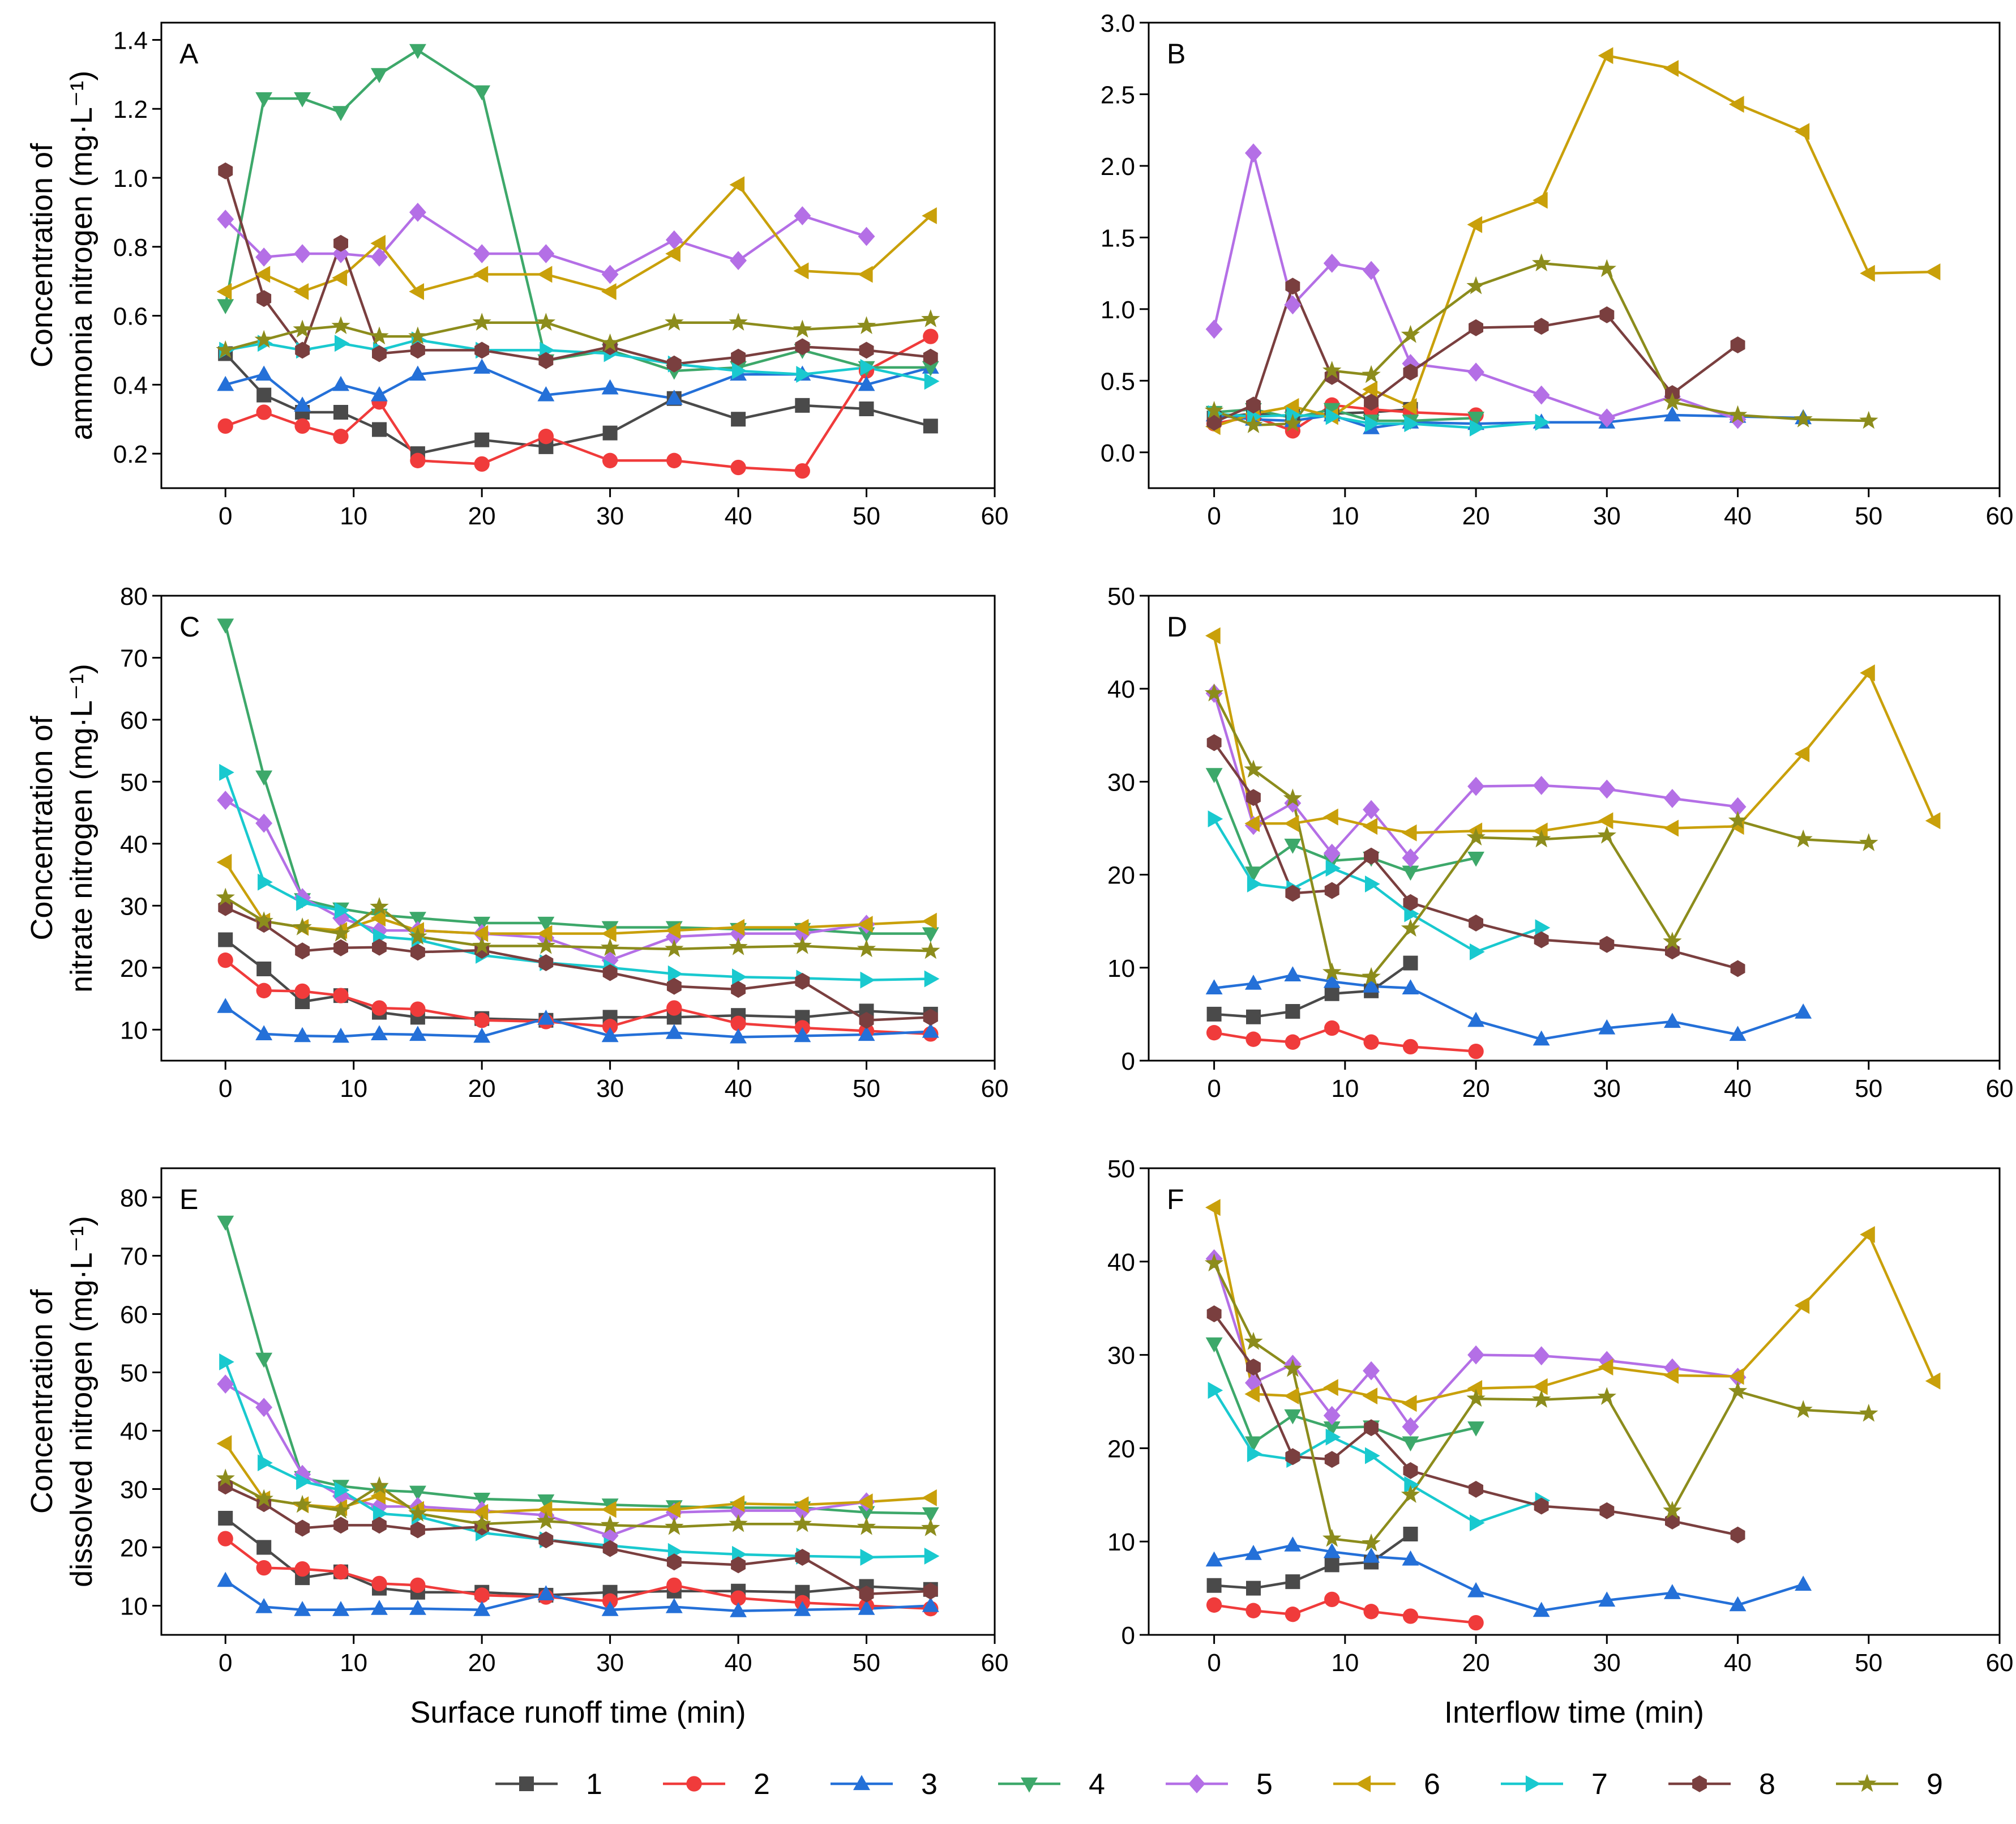 This screenshot has height=1824, width=2016. Describe the element at coordinates (1121, 1542) in the screenshot. I see `y-tick-label: 10` at that location.